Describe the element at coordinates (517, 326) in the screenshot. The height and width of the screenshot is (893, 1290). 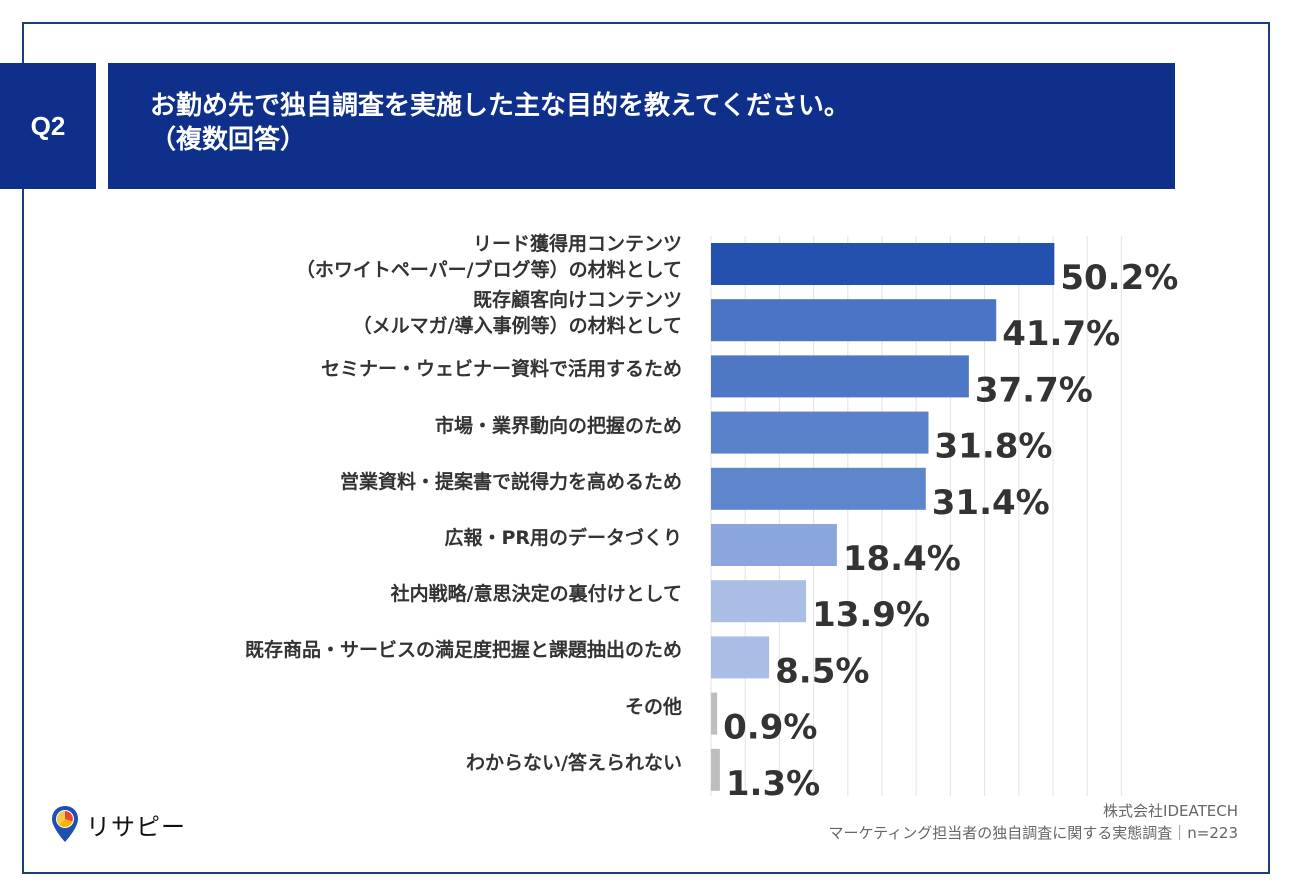
I see `category-label-line: （メルマガ/導入事例等）の材料として` at that location.